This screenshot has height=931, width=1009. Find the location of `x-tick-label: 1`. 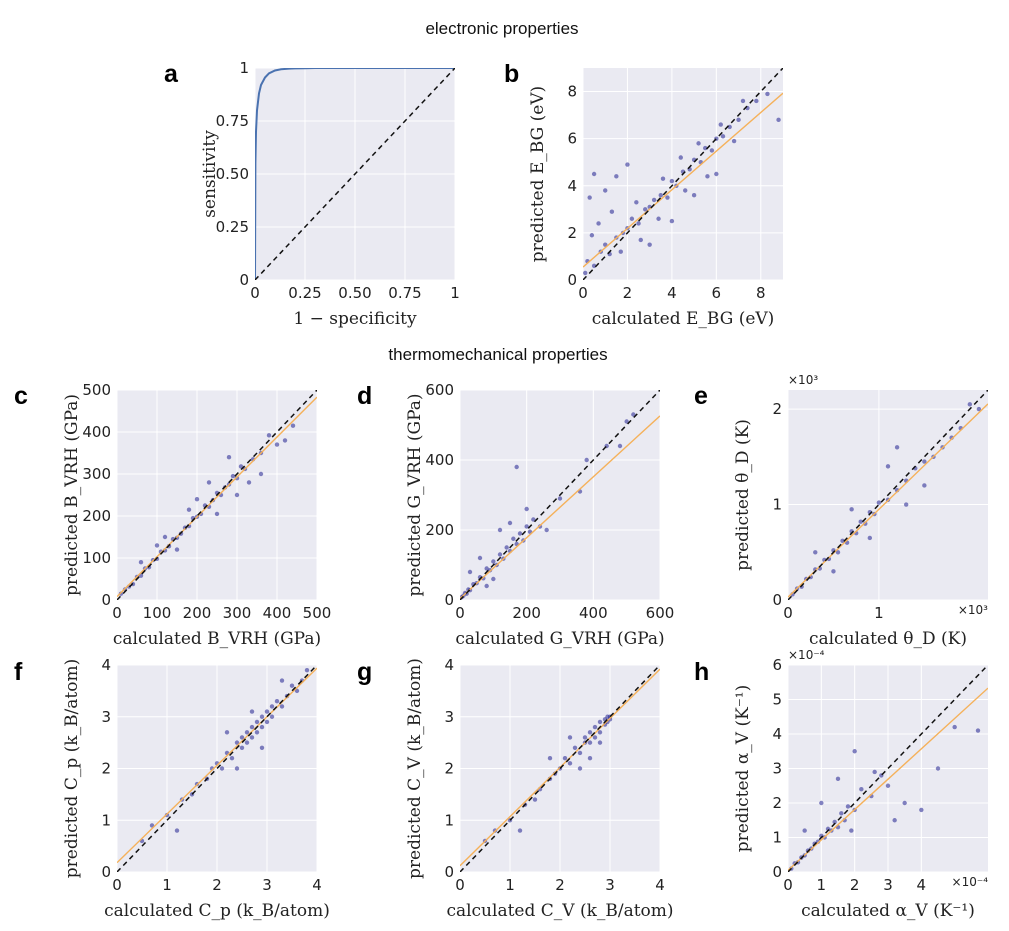

x-tick-label: 1 is located at coordinates (822, 885).